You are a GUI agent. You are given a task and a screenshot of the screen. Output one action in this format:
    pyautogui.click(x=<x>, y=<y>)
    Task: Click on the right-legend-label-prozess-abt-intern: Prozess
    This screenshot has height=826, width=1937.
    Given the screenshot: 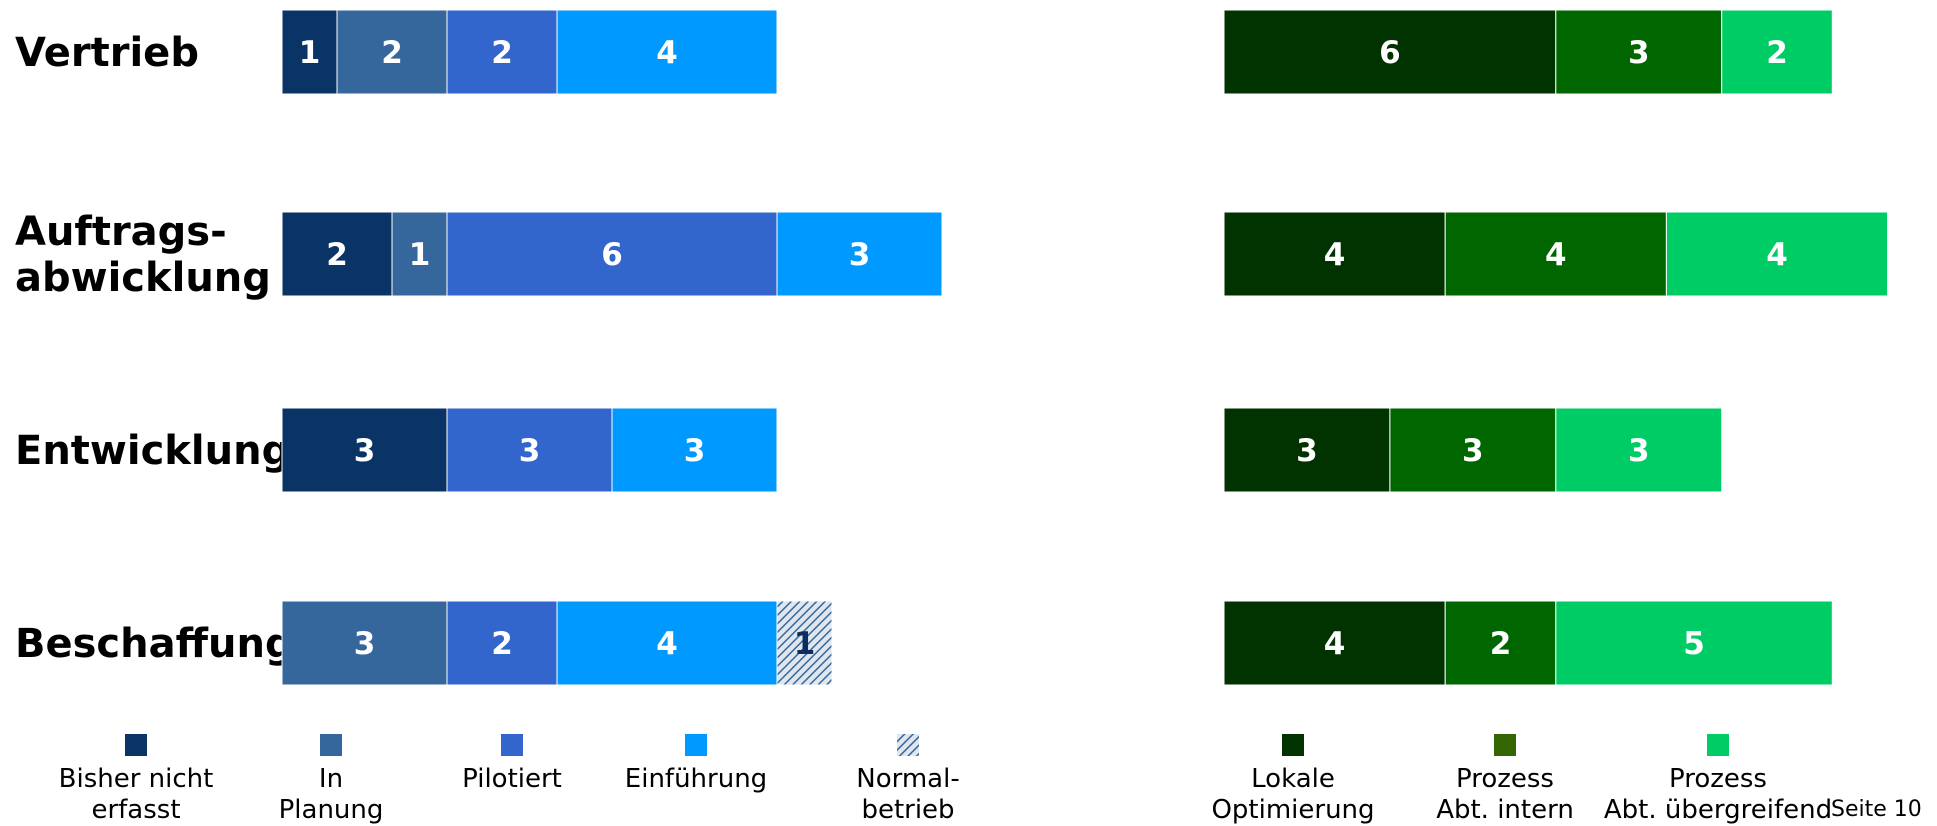 What is the action you would take?
    pyautogui.click(x=1505, y=779)
    